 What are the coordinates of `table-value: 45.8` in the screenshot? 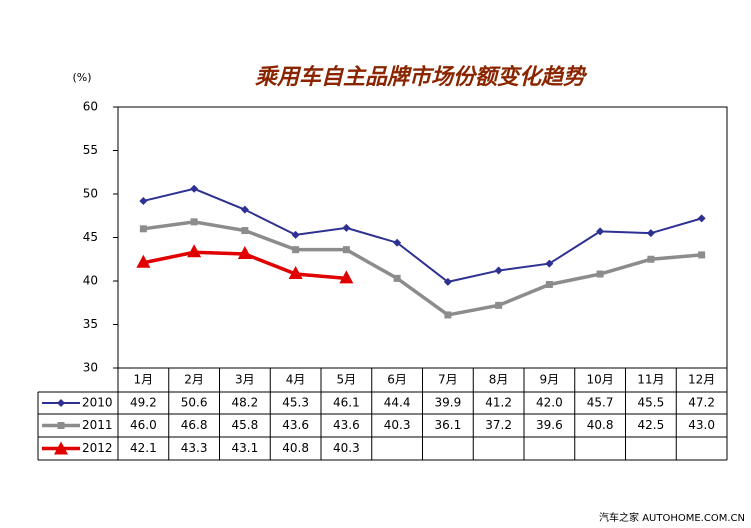 It's located at (245, 425).